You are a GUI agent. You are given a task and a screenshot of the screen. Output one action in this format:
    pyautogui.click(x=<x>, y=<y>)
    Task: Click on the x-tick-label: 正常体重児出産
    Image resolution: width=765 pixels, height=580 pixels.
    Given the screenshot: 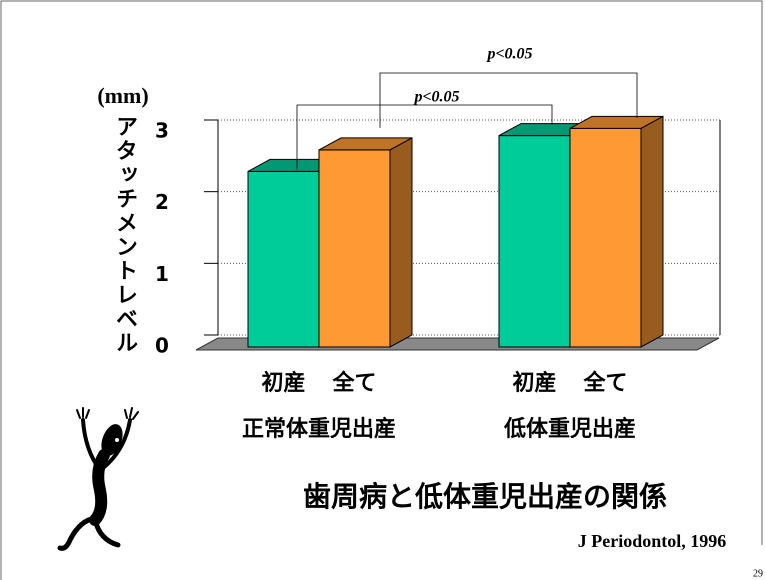 What is the action you would take?
    pyautogui.click(x=319, y=429)
    